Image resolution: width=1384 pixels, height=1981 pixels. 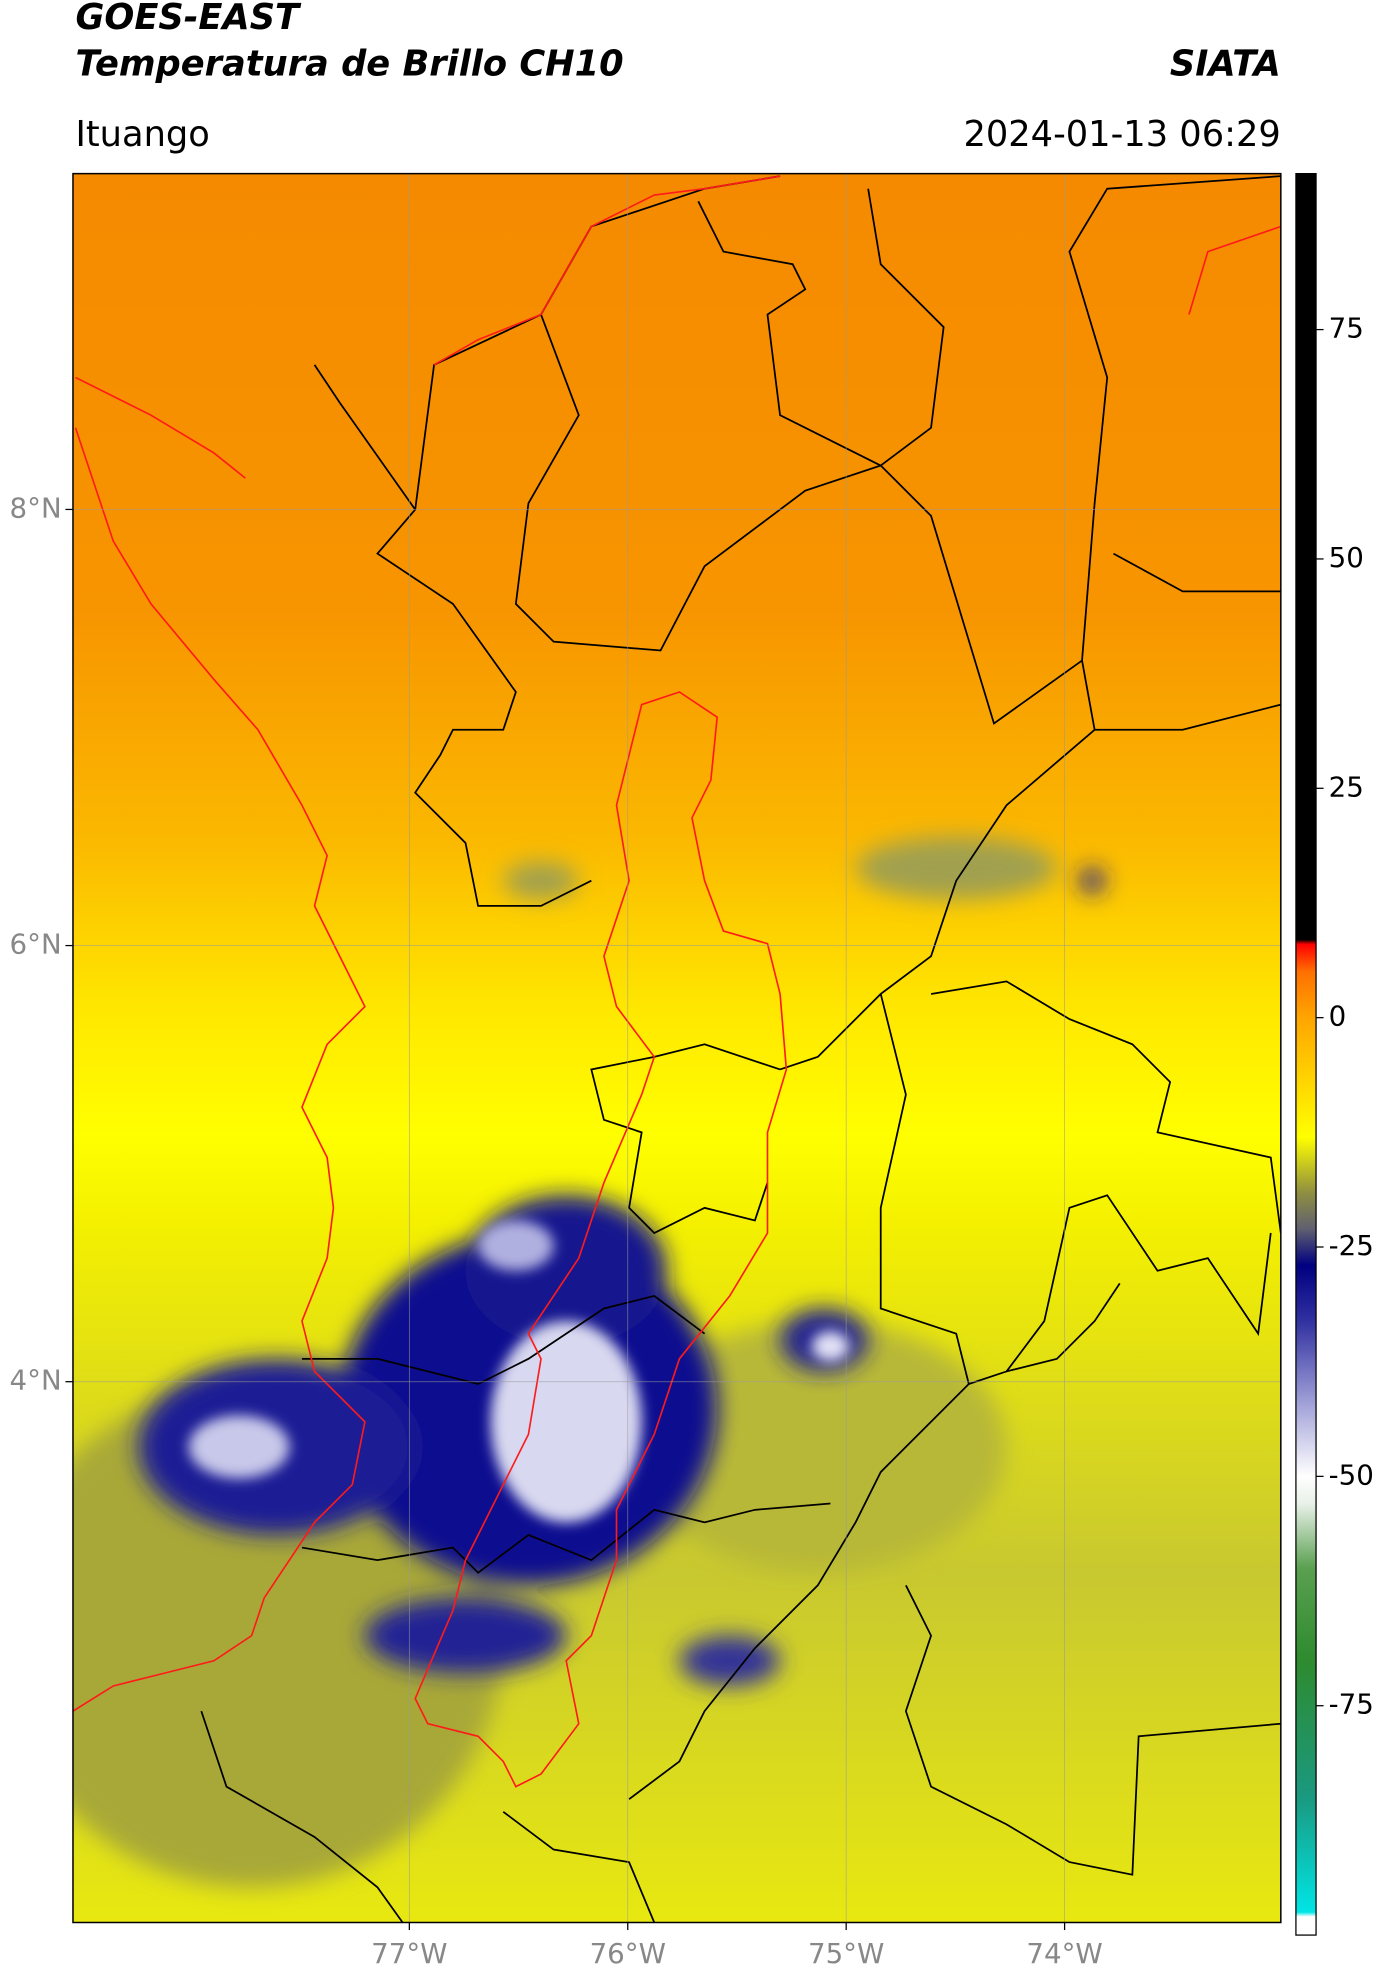 I want to click on colorbar-tick-label: -25, so click(x=1351, y=1245).